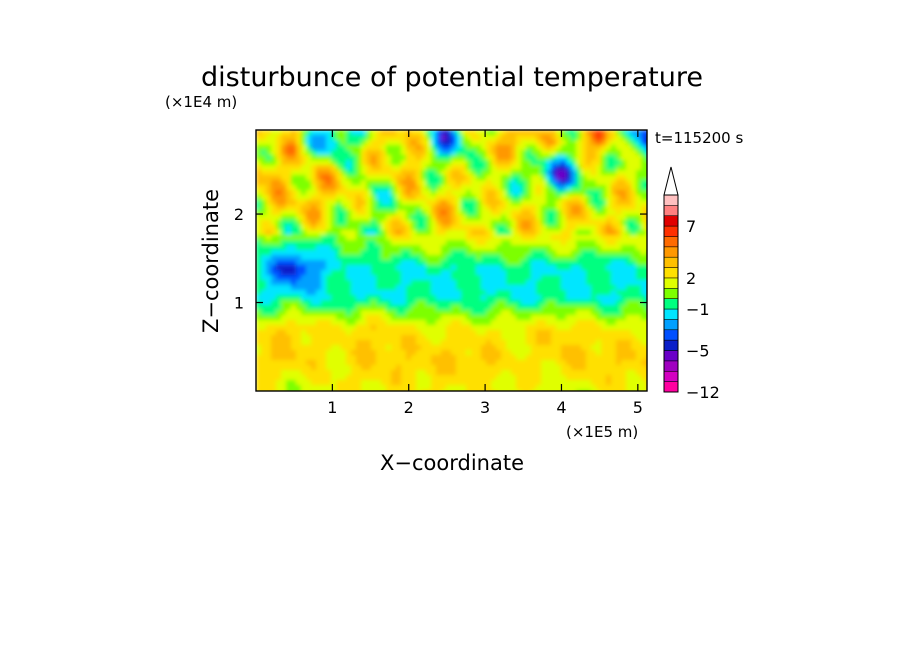  What do you see at coordinates (698, 351) in the screenshot?
I see `colorbar-label: −5` at bounding box center [698, 351].